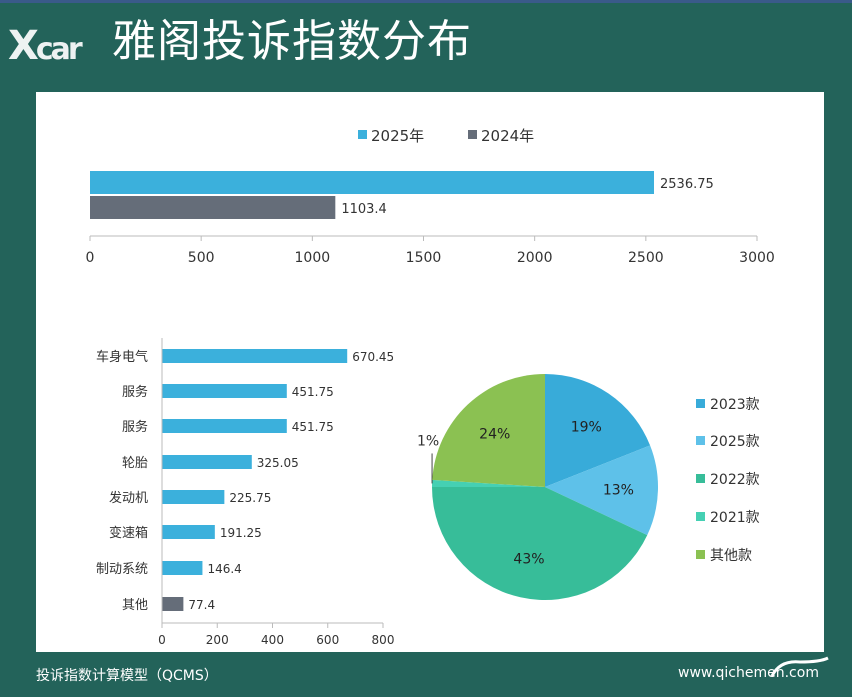 The height and width of the screenshot is (697, 852). I want to click on data-label: 670.45, so click(373, 357).